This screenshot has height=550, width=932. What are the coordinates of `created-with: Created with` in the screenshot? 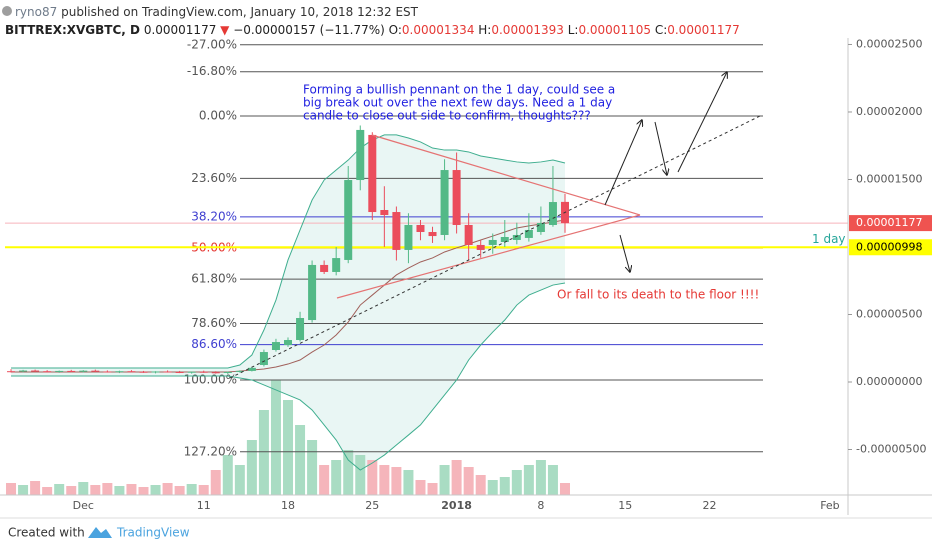 It's located at (46, 533).